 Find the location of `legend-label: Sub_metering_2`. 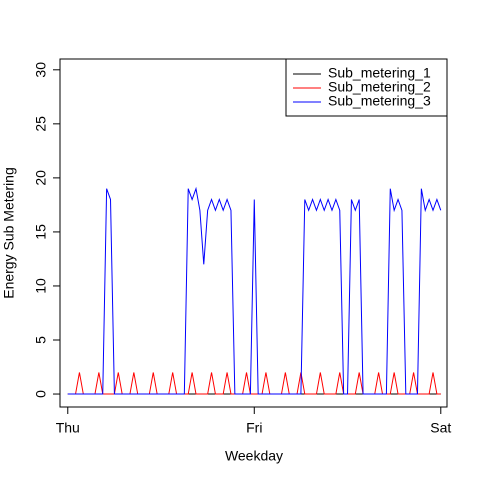

legend-label: Sub_metering_2 is located at coordinates (379, 87).